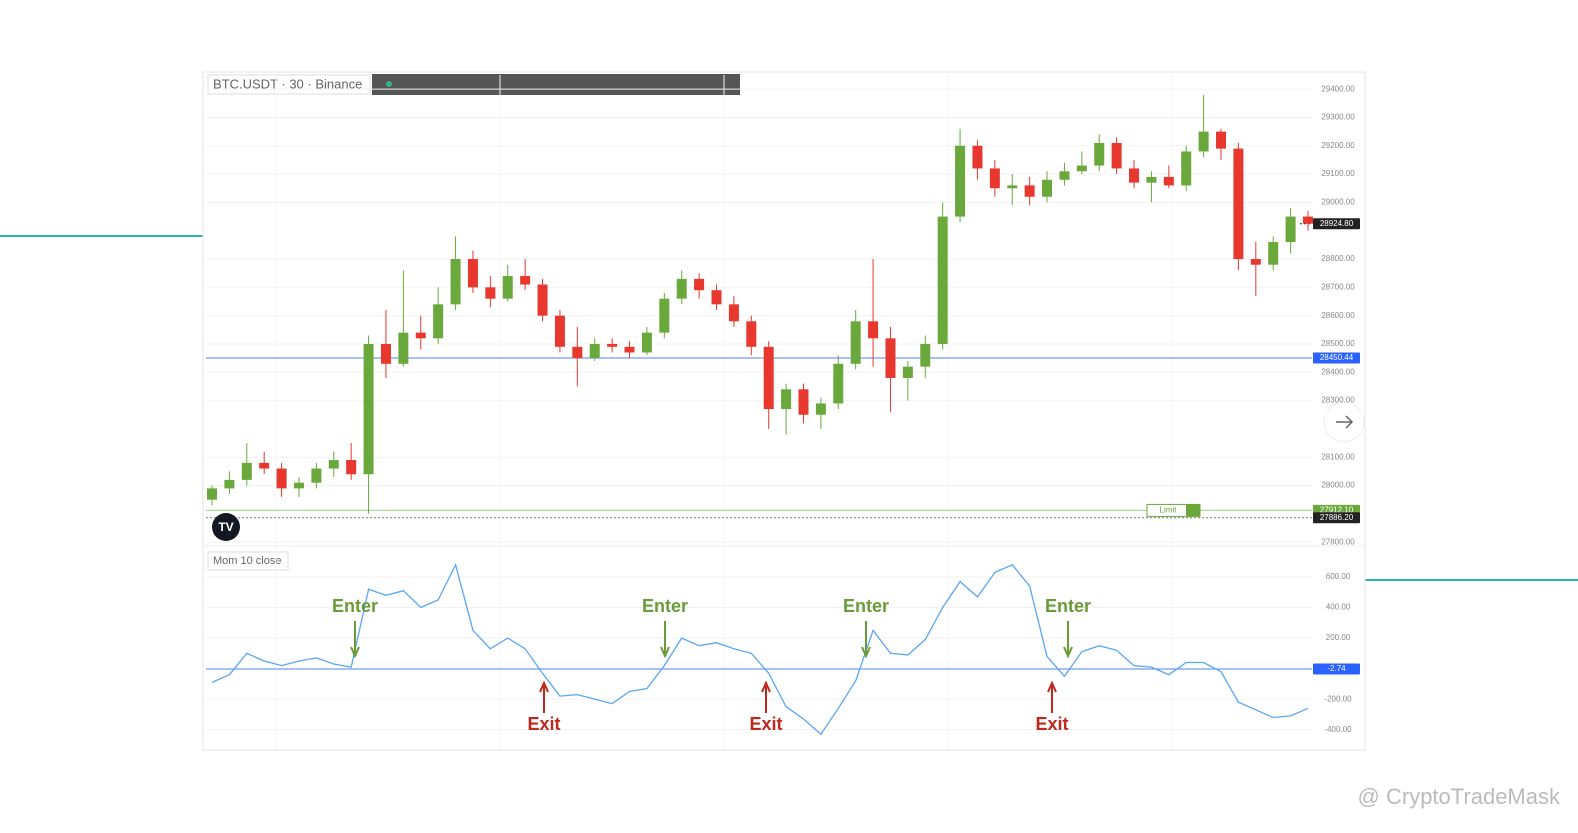 This screenshot has height=833, width=1578. I want to click on y-tick-label: 28000.00, so click(1338, 485).